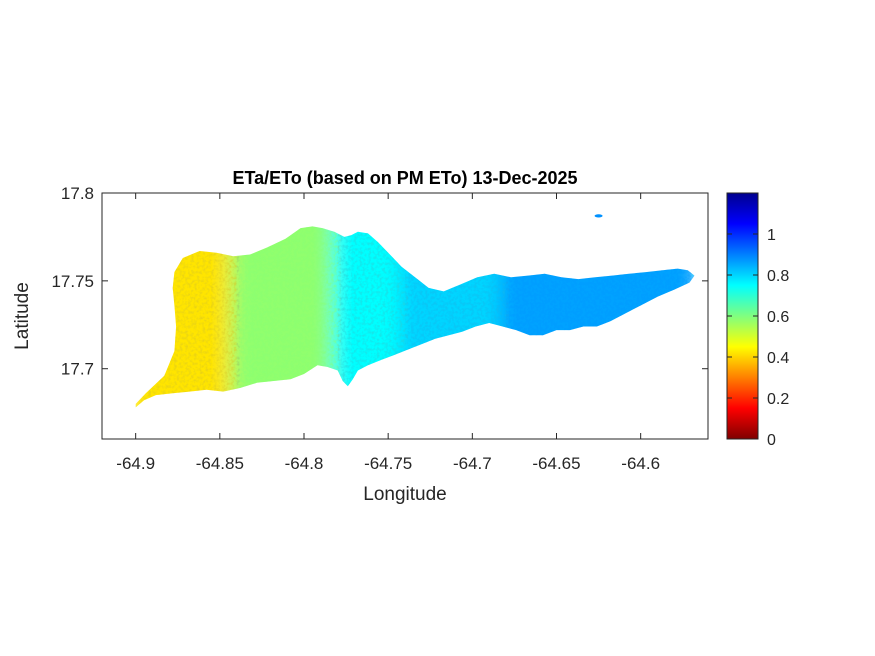  I want to click on colorbar-tick-label: 0.8, so click(778, 276).